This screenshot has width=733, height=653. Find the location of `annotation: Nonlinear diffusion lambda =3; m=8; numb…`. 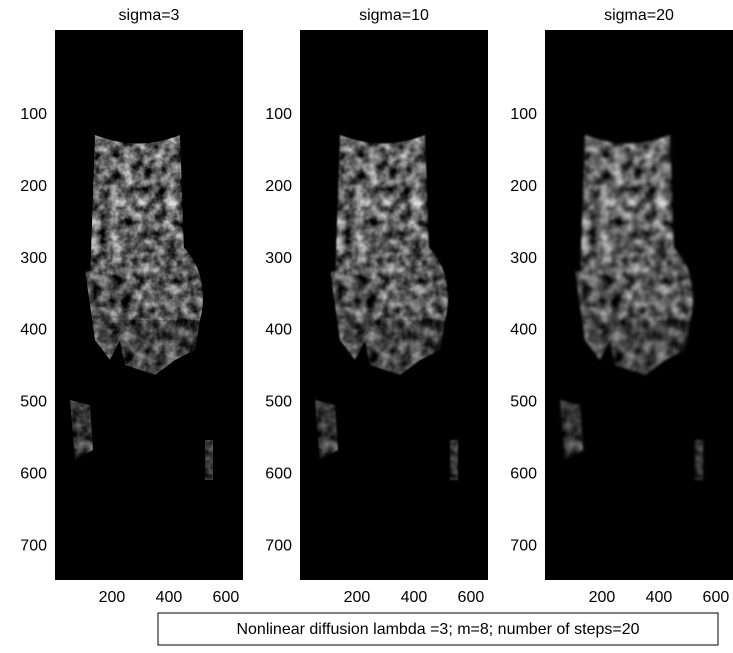

annotation: Nonlinear diffusion lambda =3; m=8; numb… is located at coordinates (437, 629).